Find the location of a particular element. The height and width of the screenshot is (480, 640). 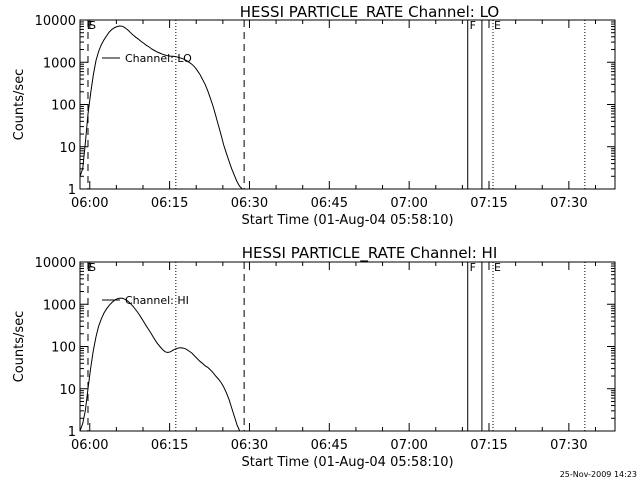

footer-timestamp: 25-Nov-2009 14:23 is located at coordinates (598, 474).